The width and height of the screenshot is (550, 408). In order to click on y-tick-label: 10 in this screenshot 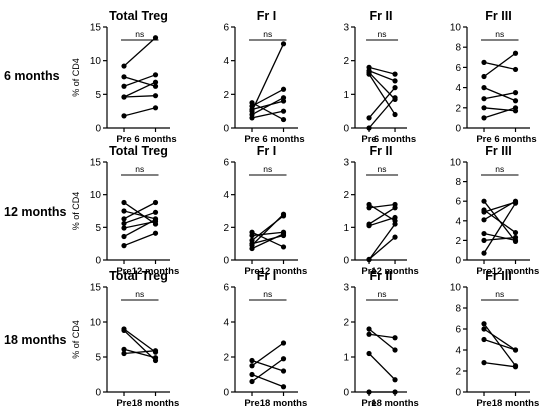, I will do `click(96, 195)`.